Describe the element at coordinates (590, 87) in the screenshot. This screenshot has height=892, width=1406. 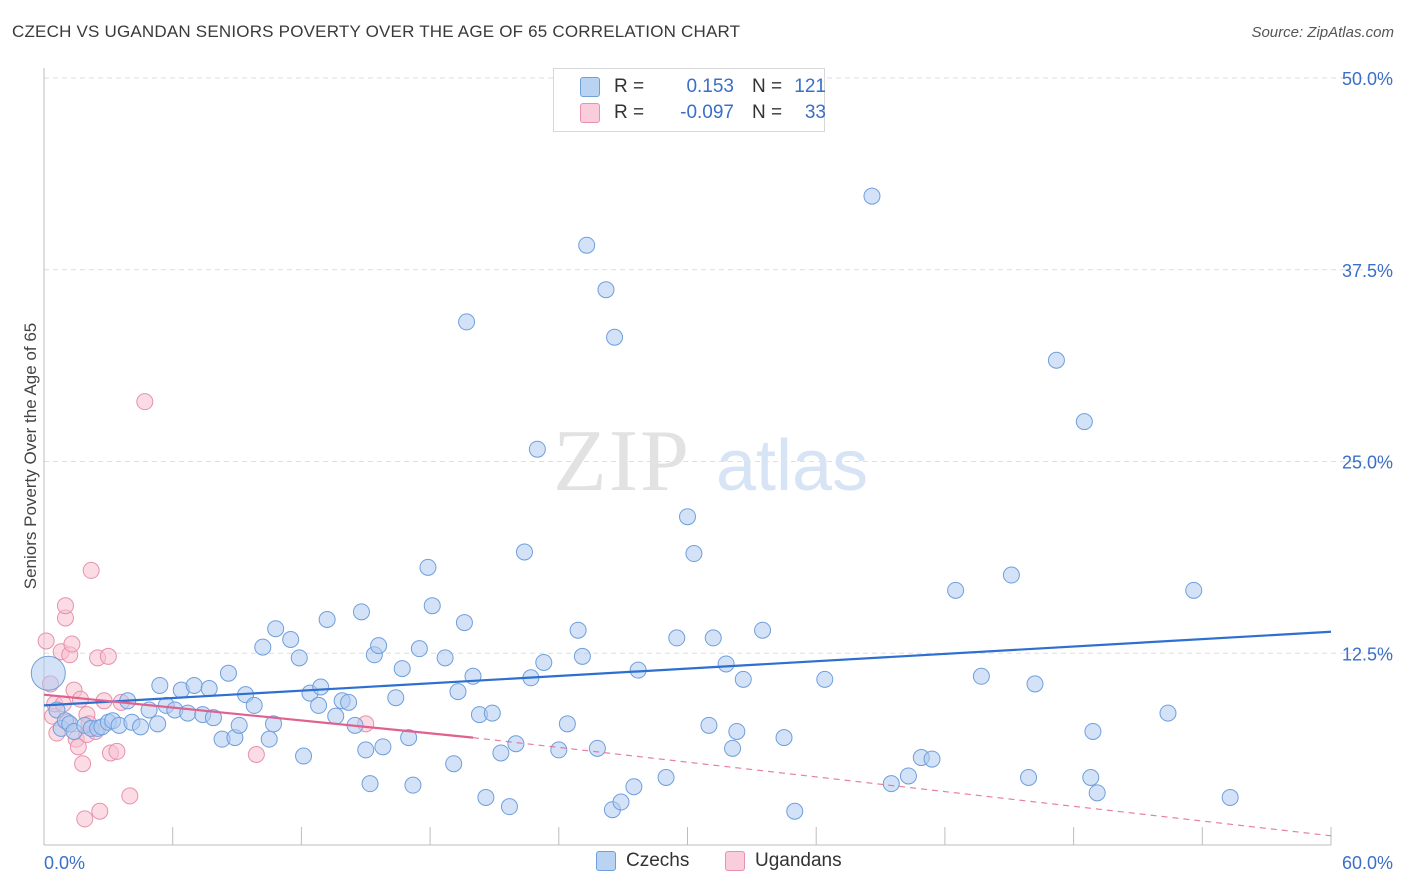
I see `legend-swatch-czechs` at that location.